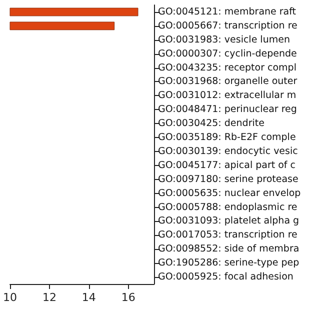 Image resolution: width=320 pixels, height=320 pixels. I want to click on y-tick-label: GO:0031012: extracellular m, so click(227, 96).